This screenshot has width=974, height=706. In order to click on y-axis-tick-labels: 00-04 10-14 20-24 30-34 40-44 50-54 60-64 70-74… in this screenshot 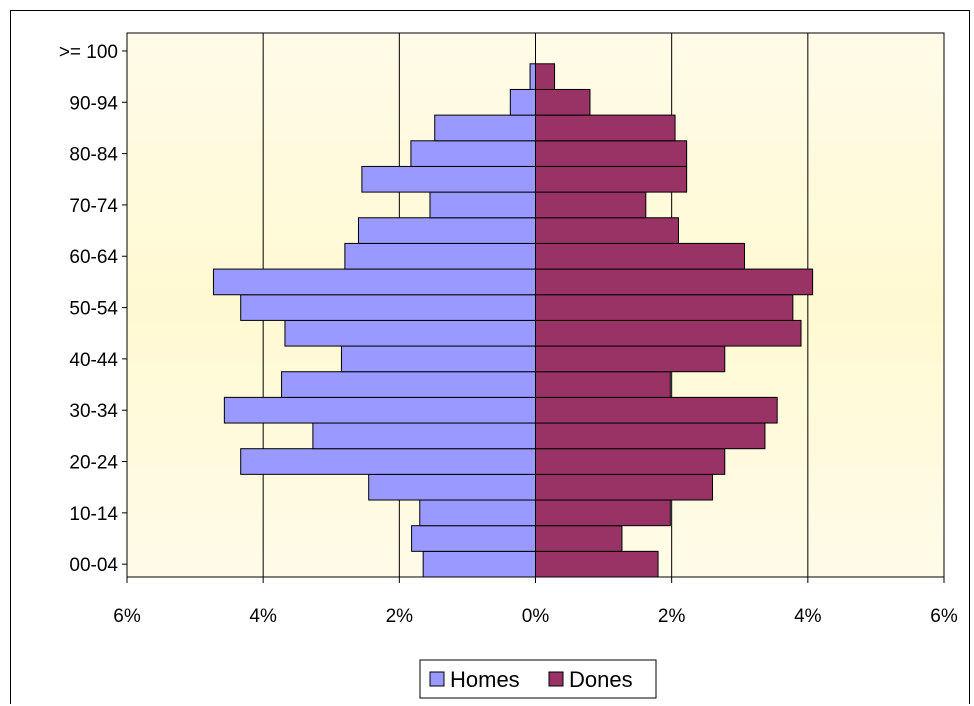, I will do `click(93, 309)`.